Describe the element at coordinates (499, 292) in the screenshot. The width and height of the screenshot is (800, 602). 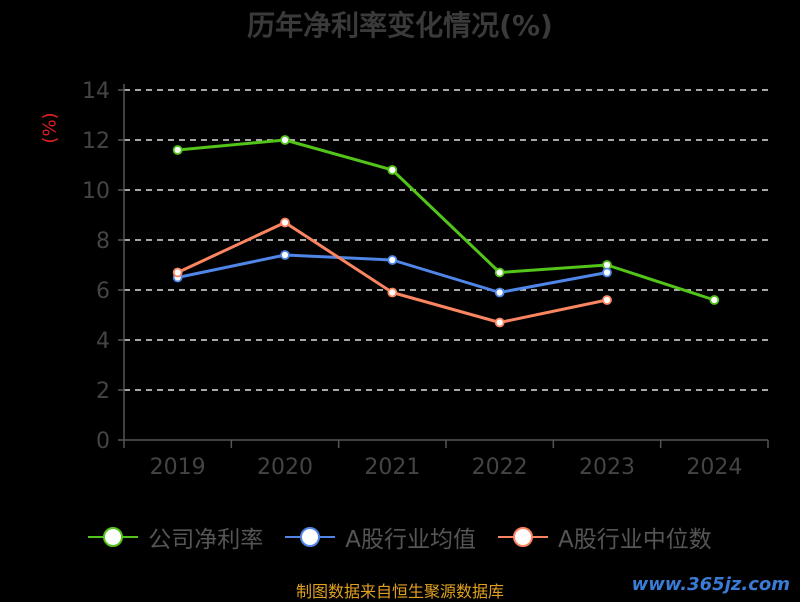
I see `data-point-industry-mean-2022` at that location.